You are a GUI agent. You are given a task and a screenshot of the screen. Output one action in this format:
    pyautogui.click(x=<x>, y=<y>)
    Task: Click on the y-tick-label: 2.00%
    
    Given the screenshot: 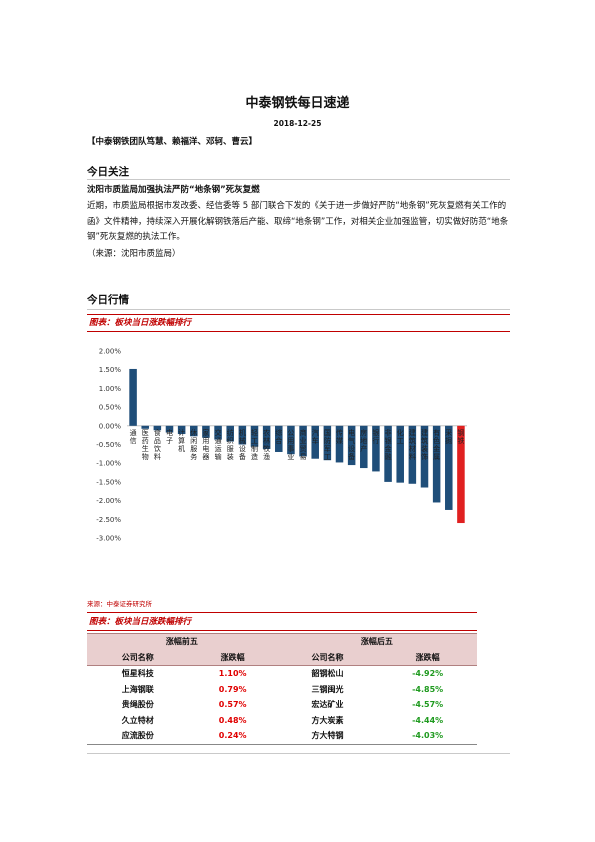 What is the action you would take?
    pyautogui.click(x=110, y=352)
    